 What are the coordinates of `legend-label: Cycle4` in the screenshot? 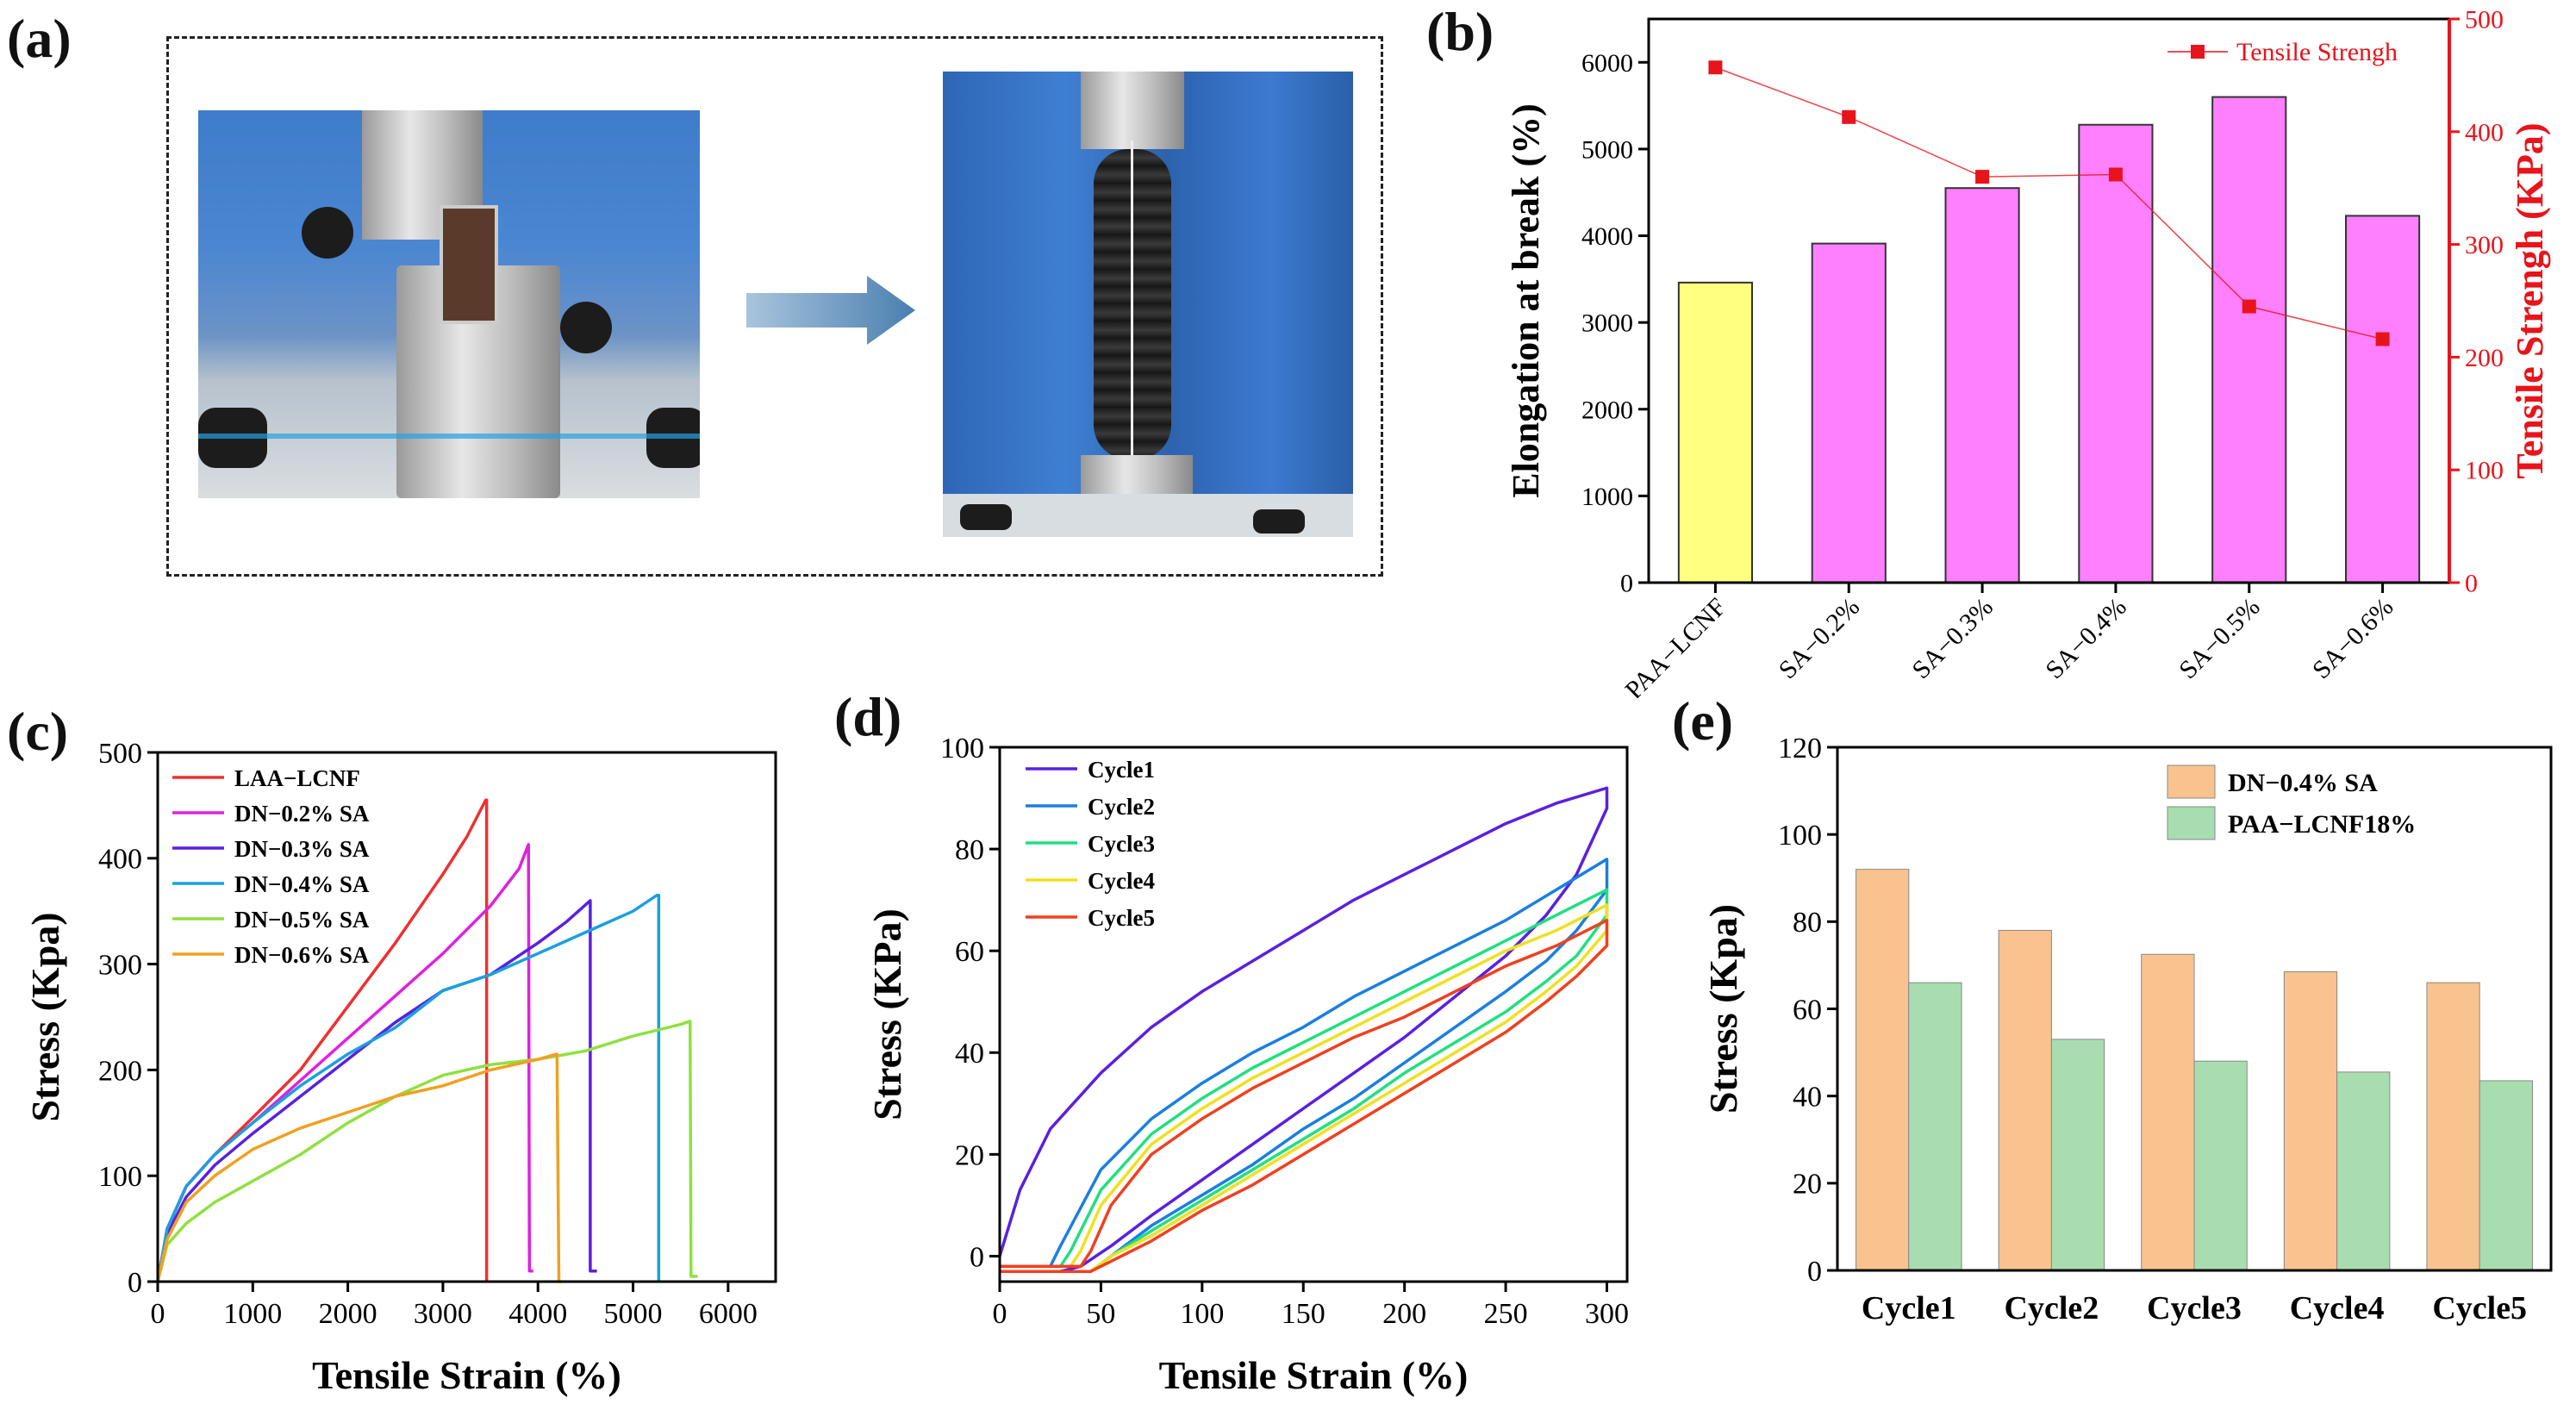 It's located at (1121, 881).